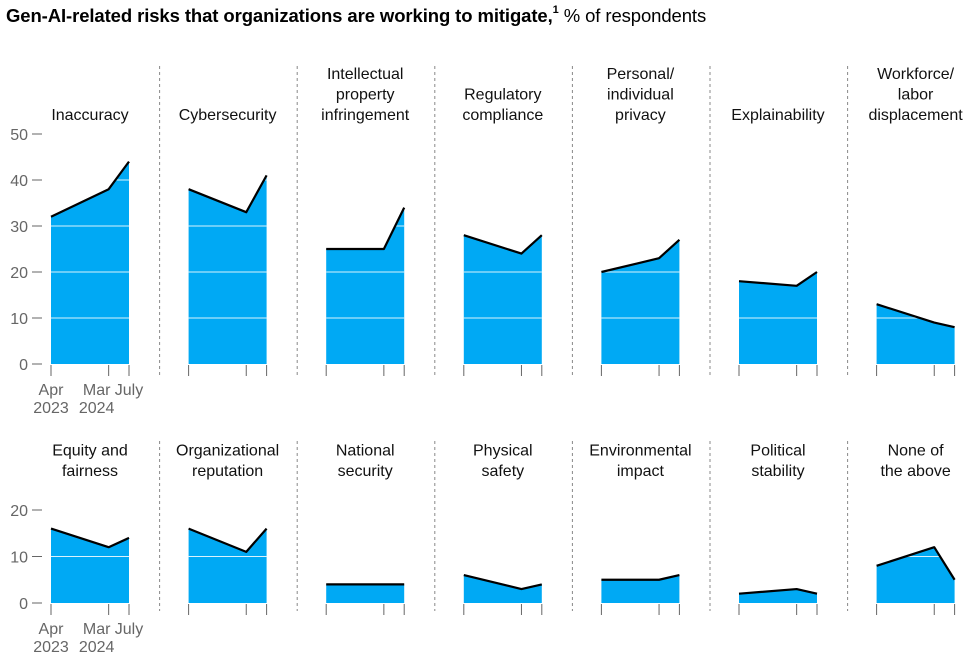  What do you see at coordinates (916, 74) in the screenshot?
I see `panel-label-line: Workforce/` at bounding box center [916, 74].